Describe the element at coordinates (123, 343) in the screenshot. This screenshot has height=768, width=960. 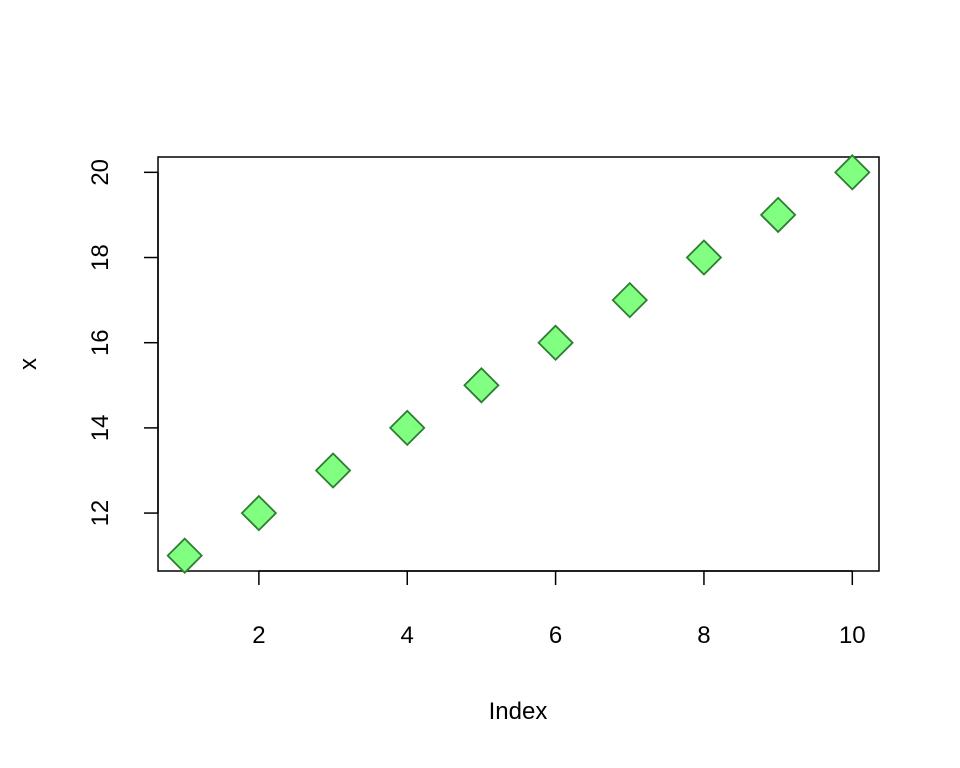
I see `y-axis: 12 14 16 18 20` at that location.